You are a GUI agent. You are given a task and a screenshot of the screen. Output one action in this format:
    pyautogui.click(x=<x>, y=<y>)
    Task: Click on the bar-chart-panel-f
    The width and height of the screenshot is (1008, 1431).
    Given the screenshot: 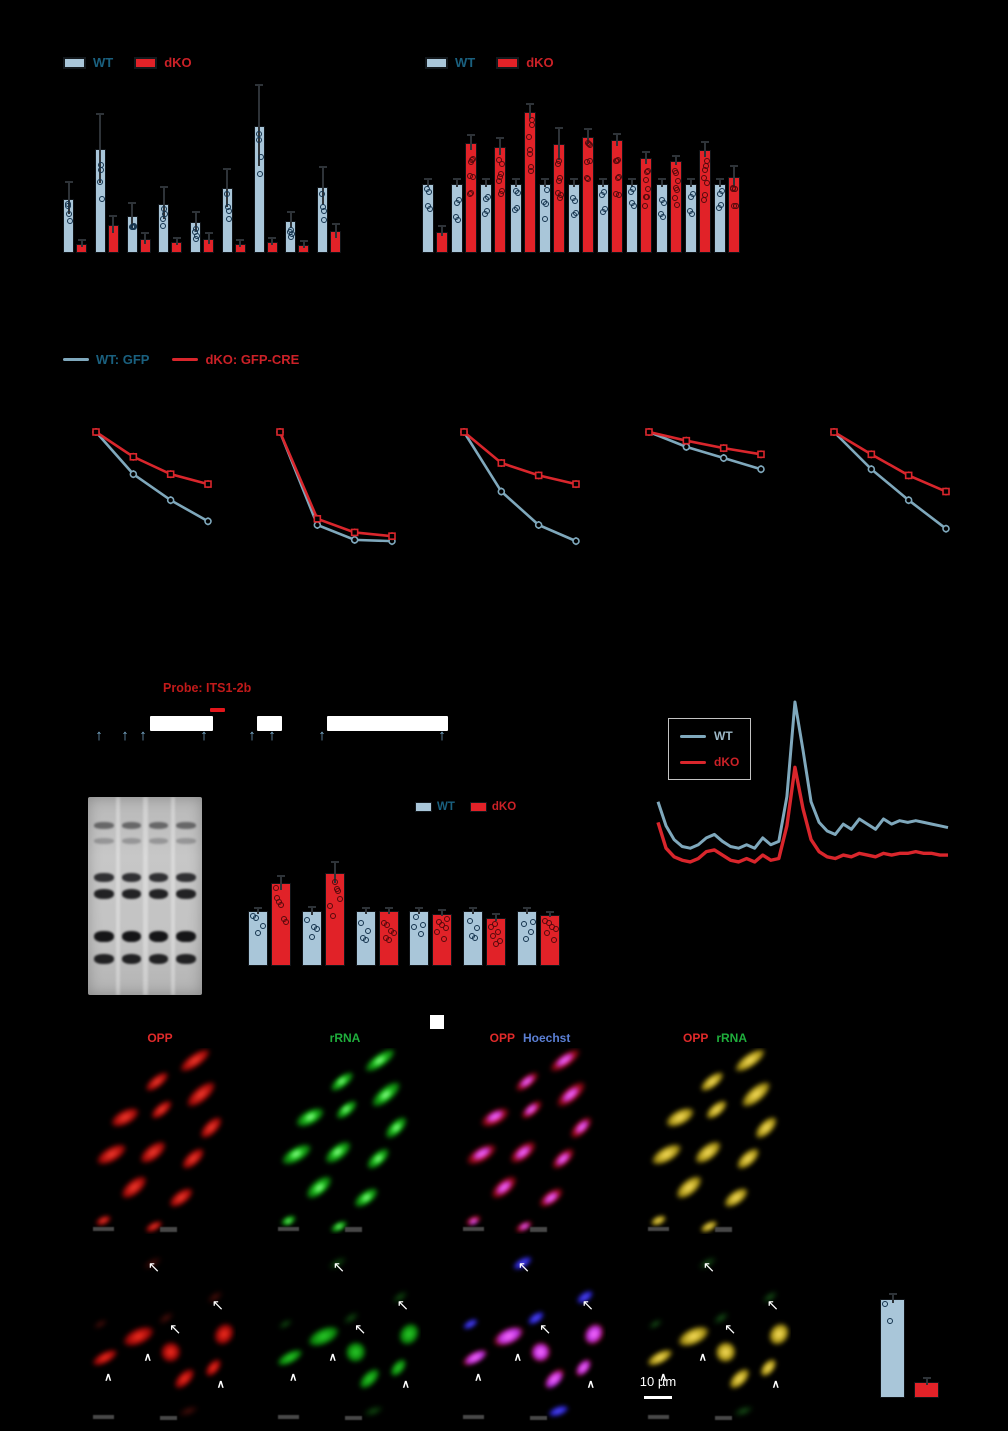 What is the action you would take?
    pyautogui.click(x=404, y=906)
    